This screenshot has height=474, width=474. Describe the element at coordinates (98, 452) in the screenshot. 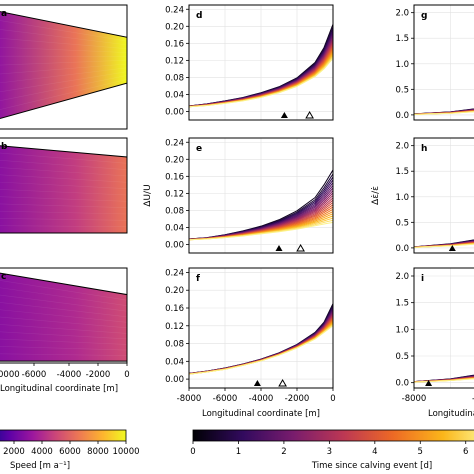

I see `colorbar-tick-label: 8000` at that location.